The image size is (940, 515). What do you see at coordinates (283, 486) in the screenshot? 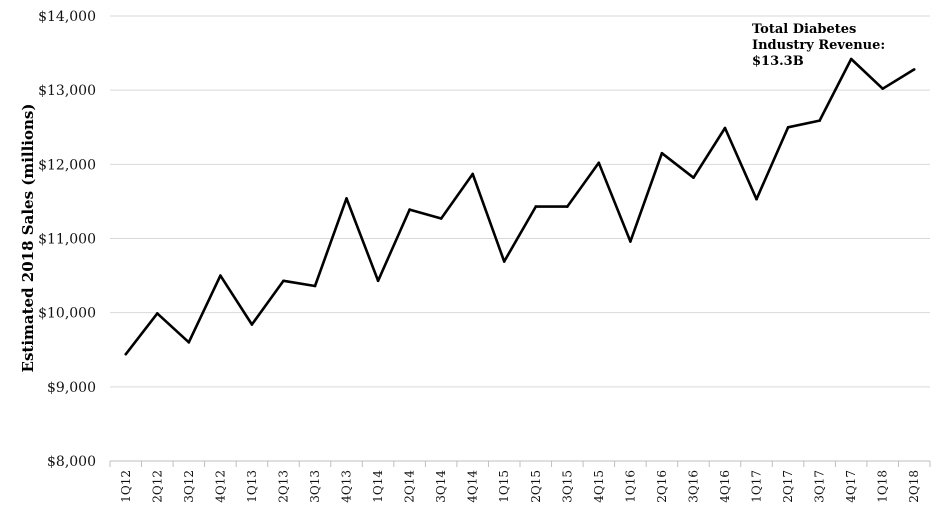
I see `x-tick-label: 2Q13` at bounding box center [283, 486].